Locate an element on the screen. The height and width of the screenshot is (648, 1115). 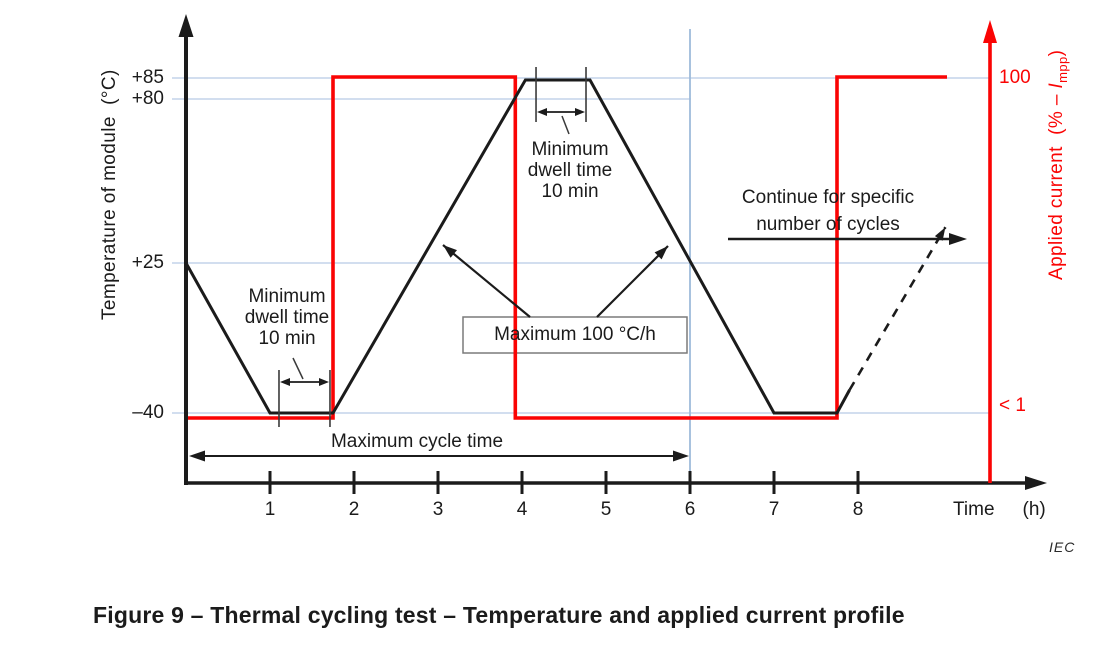
time-tick-label-8: 8 is located at coordinates (858, 509).